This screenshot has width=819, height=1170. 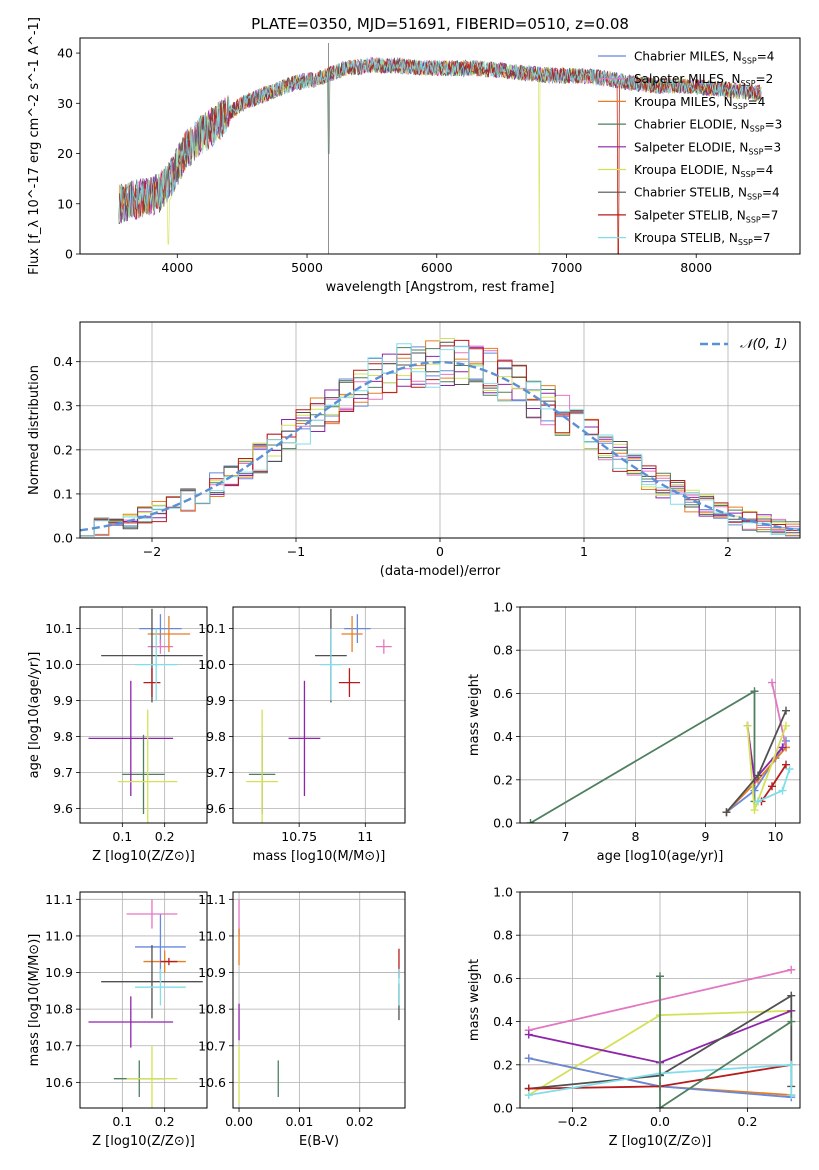 What do you see at coordinates (34, 430) in the screenshot?
I see `y-axis-label: Normed distribution` at bounding box center [34, 430].